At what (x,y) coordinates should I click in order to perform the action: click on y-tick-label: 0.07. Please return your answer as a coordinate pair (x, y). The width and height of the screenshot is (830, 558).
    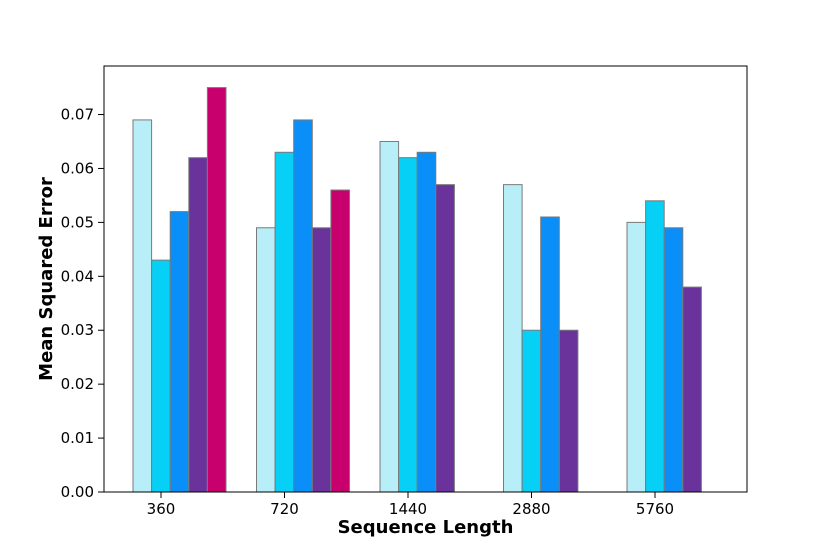
    Looking at the image, I should click on (77, 115).